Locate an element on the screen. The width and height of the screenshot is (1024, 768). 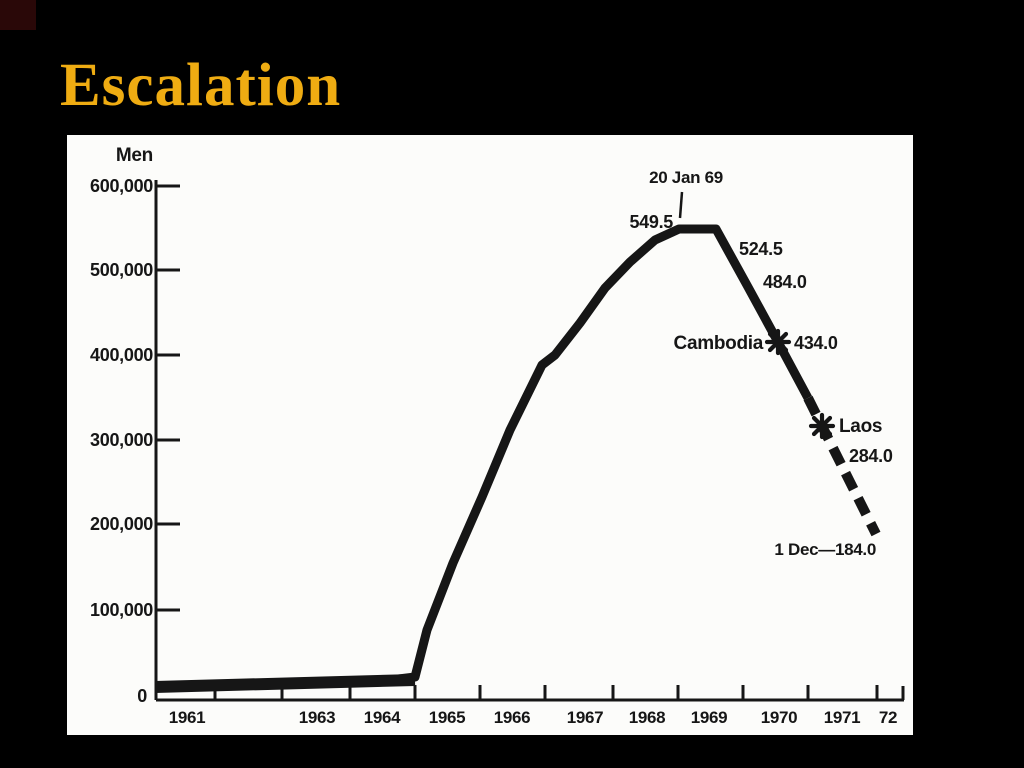
x-axis-ticks is located at coordinates (559, 692).